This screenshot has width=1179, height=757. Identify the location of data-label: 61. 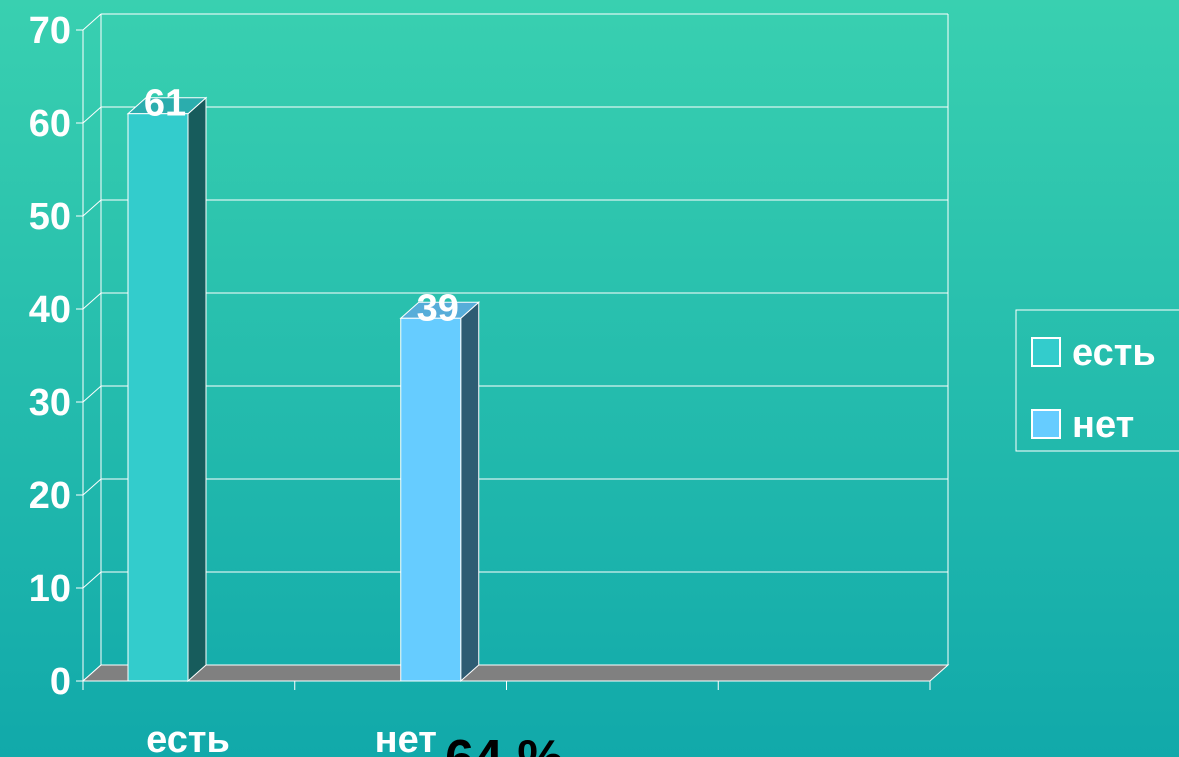
(165, 104).